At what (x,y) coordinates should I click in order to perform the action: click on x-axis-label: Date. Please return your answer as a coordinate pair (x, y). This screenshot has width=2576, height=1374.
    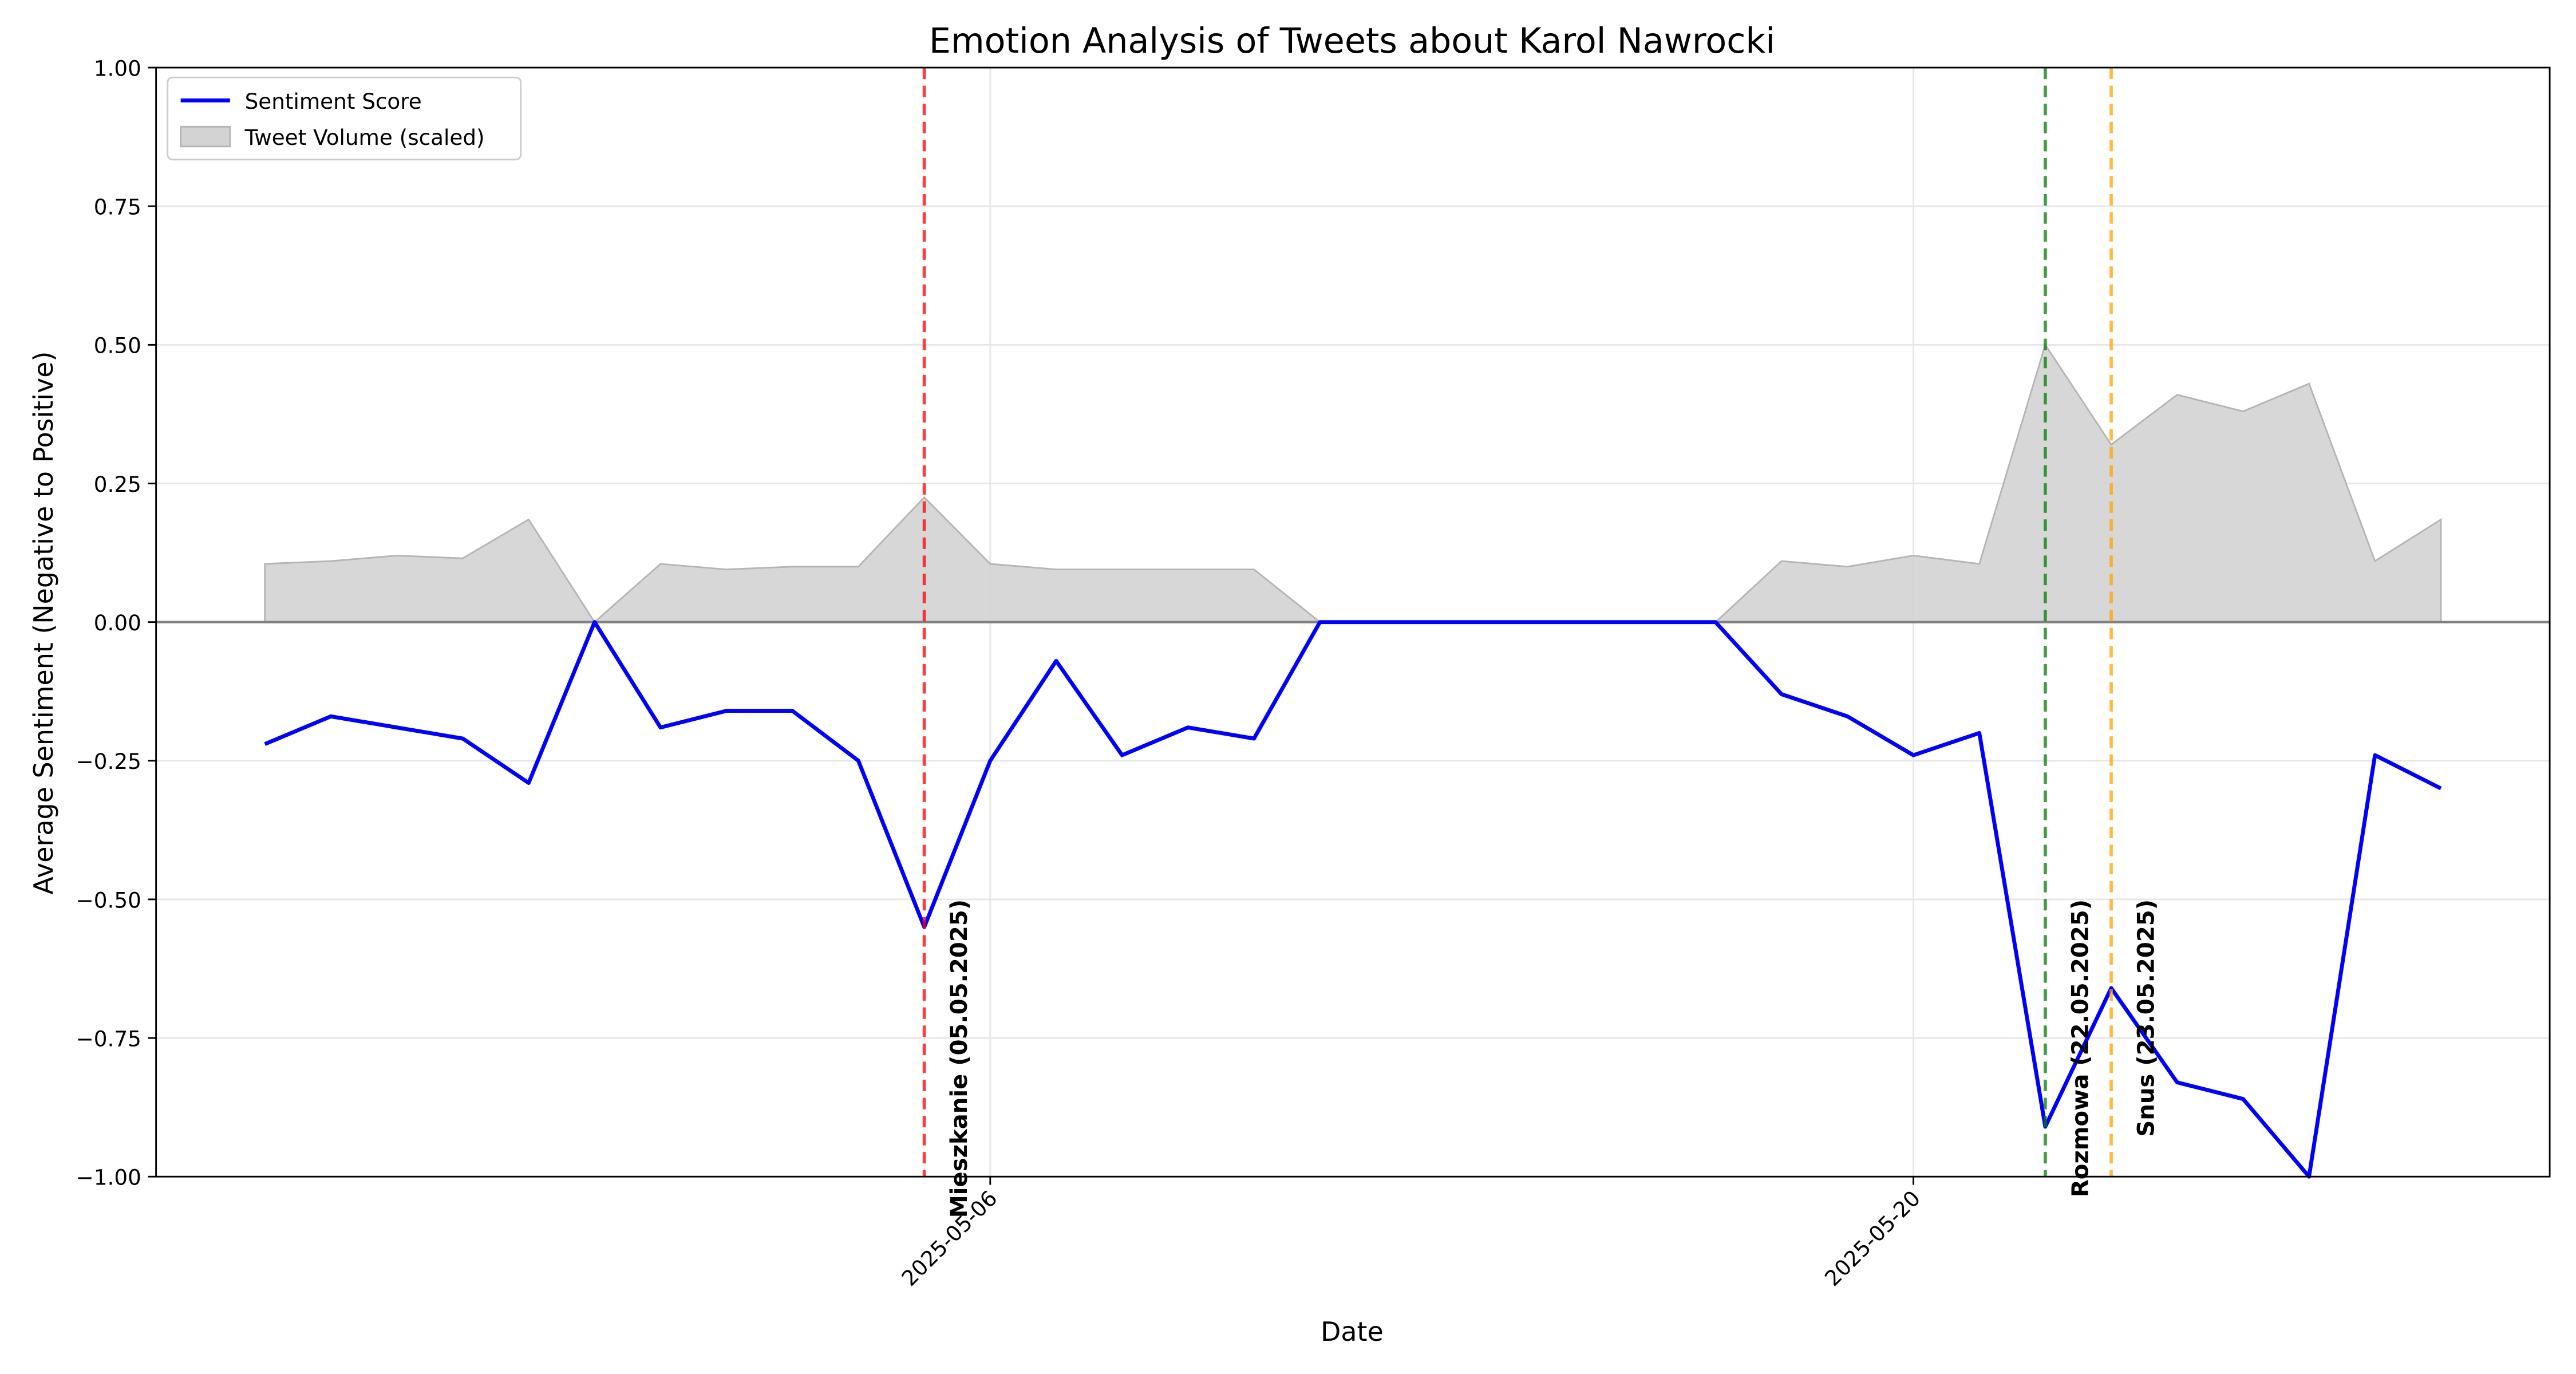
    Looking at the image, I should click on (1352, 1331).